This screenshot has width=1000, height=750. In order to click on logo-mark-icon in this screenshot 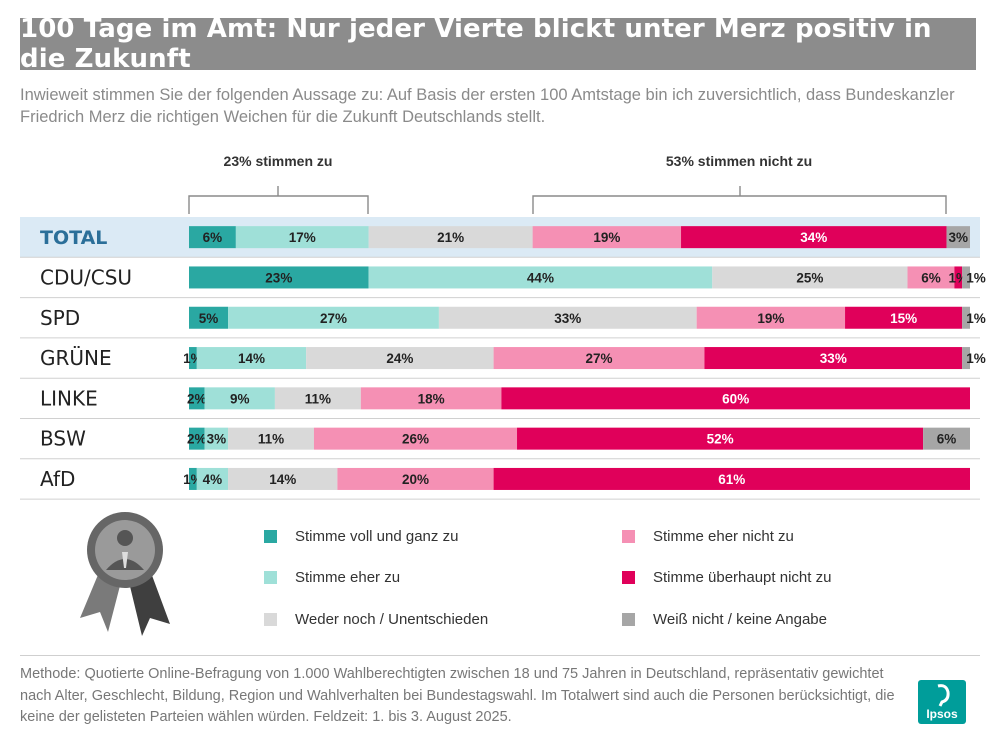, I will do `click(943, 695)`.